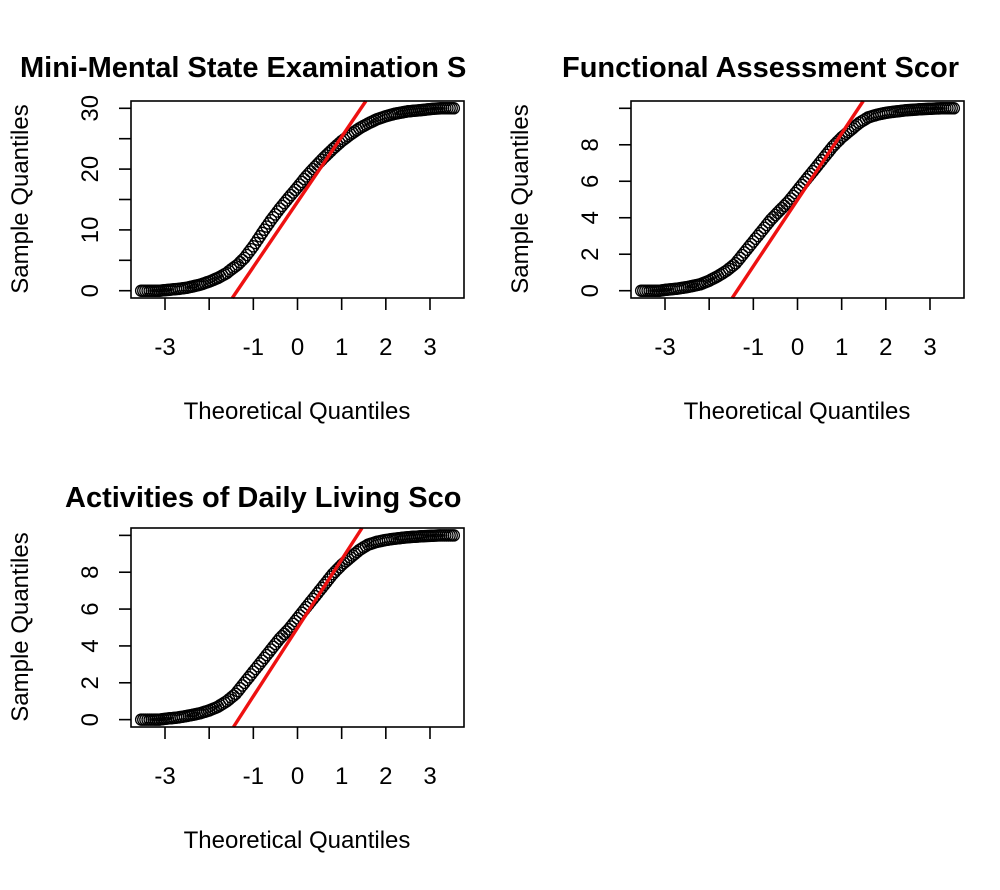  I want to click on panel-title: Activities of Daily Living Sco, so click(263, 498).